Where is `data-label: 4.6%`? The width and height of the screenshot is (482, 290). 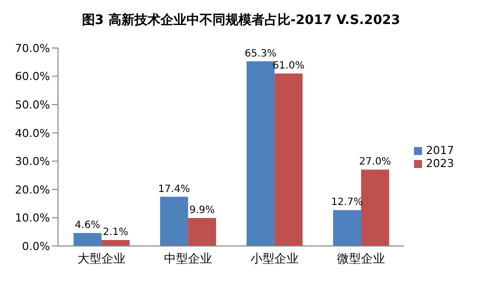 data-label: 4.6% is located at coordinates (87, 225).